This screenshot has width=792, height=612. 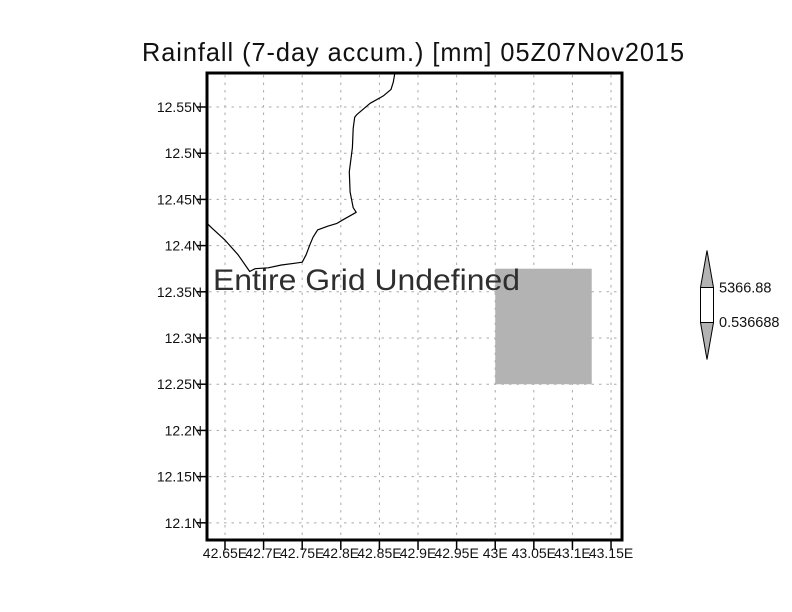 I want to click on y-tick-label: 12.3N, so click(x=183, y=338).